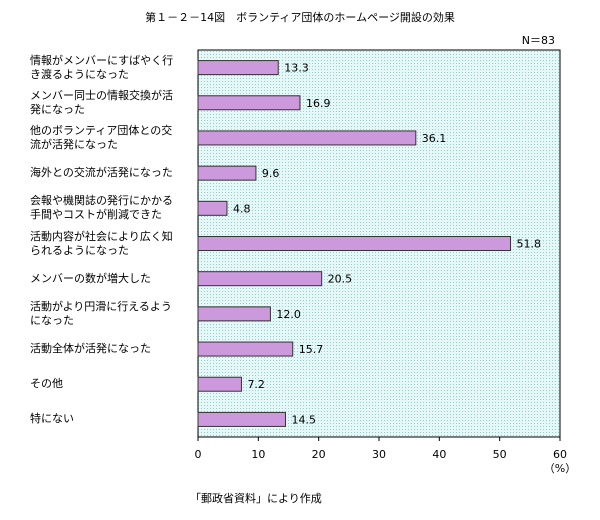 Image resolution: width=600 pixels, height=520 pixels. Describe the element at coordinates (46, 384) in the screenshot. I see `y-tick-label: その他` at that location.